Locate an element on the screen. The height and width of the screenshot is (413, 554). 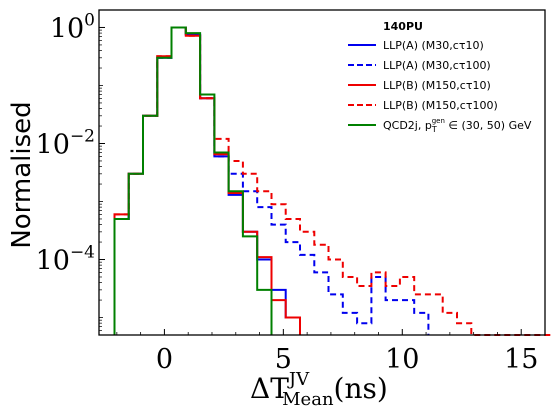
x-tick-label: 10 is located at coordinates (402, 359).